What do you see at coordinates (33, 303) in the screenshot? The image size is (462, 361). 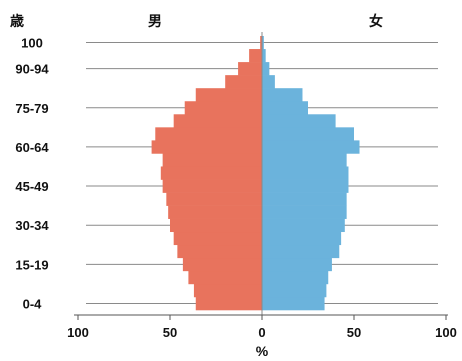 I see `y-tick-label: 0-4` at bounding box center [33, 303].